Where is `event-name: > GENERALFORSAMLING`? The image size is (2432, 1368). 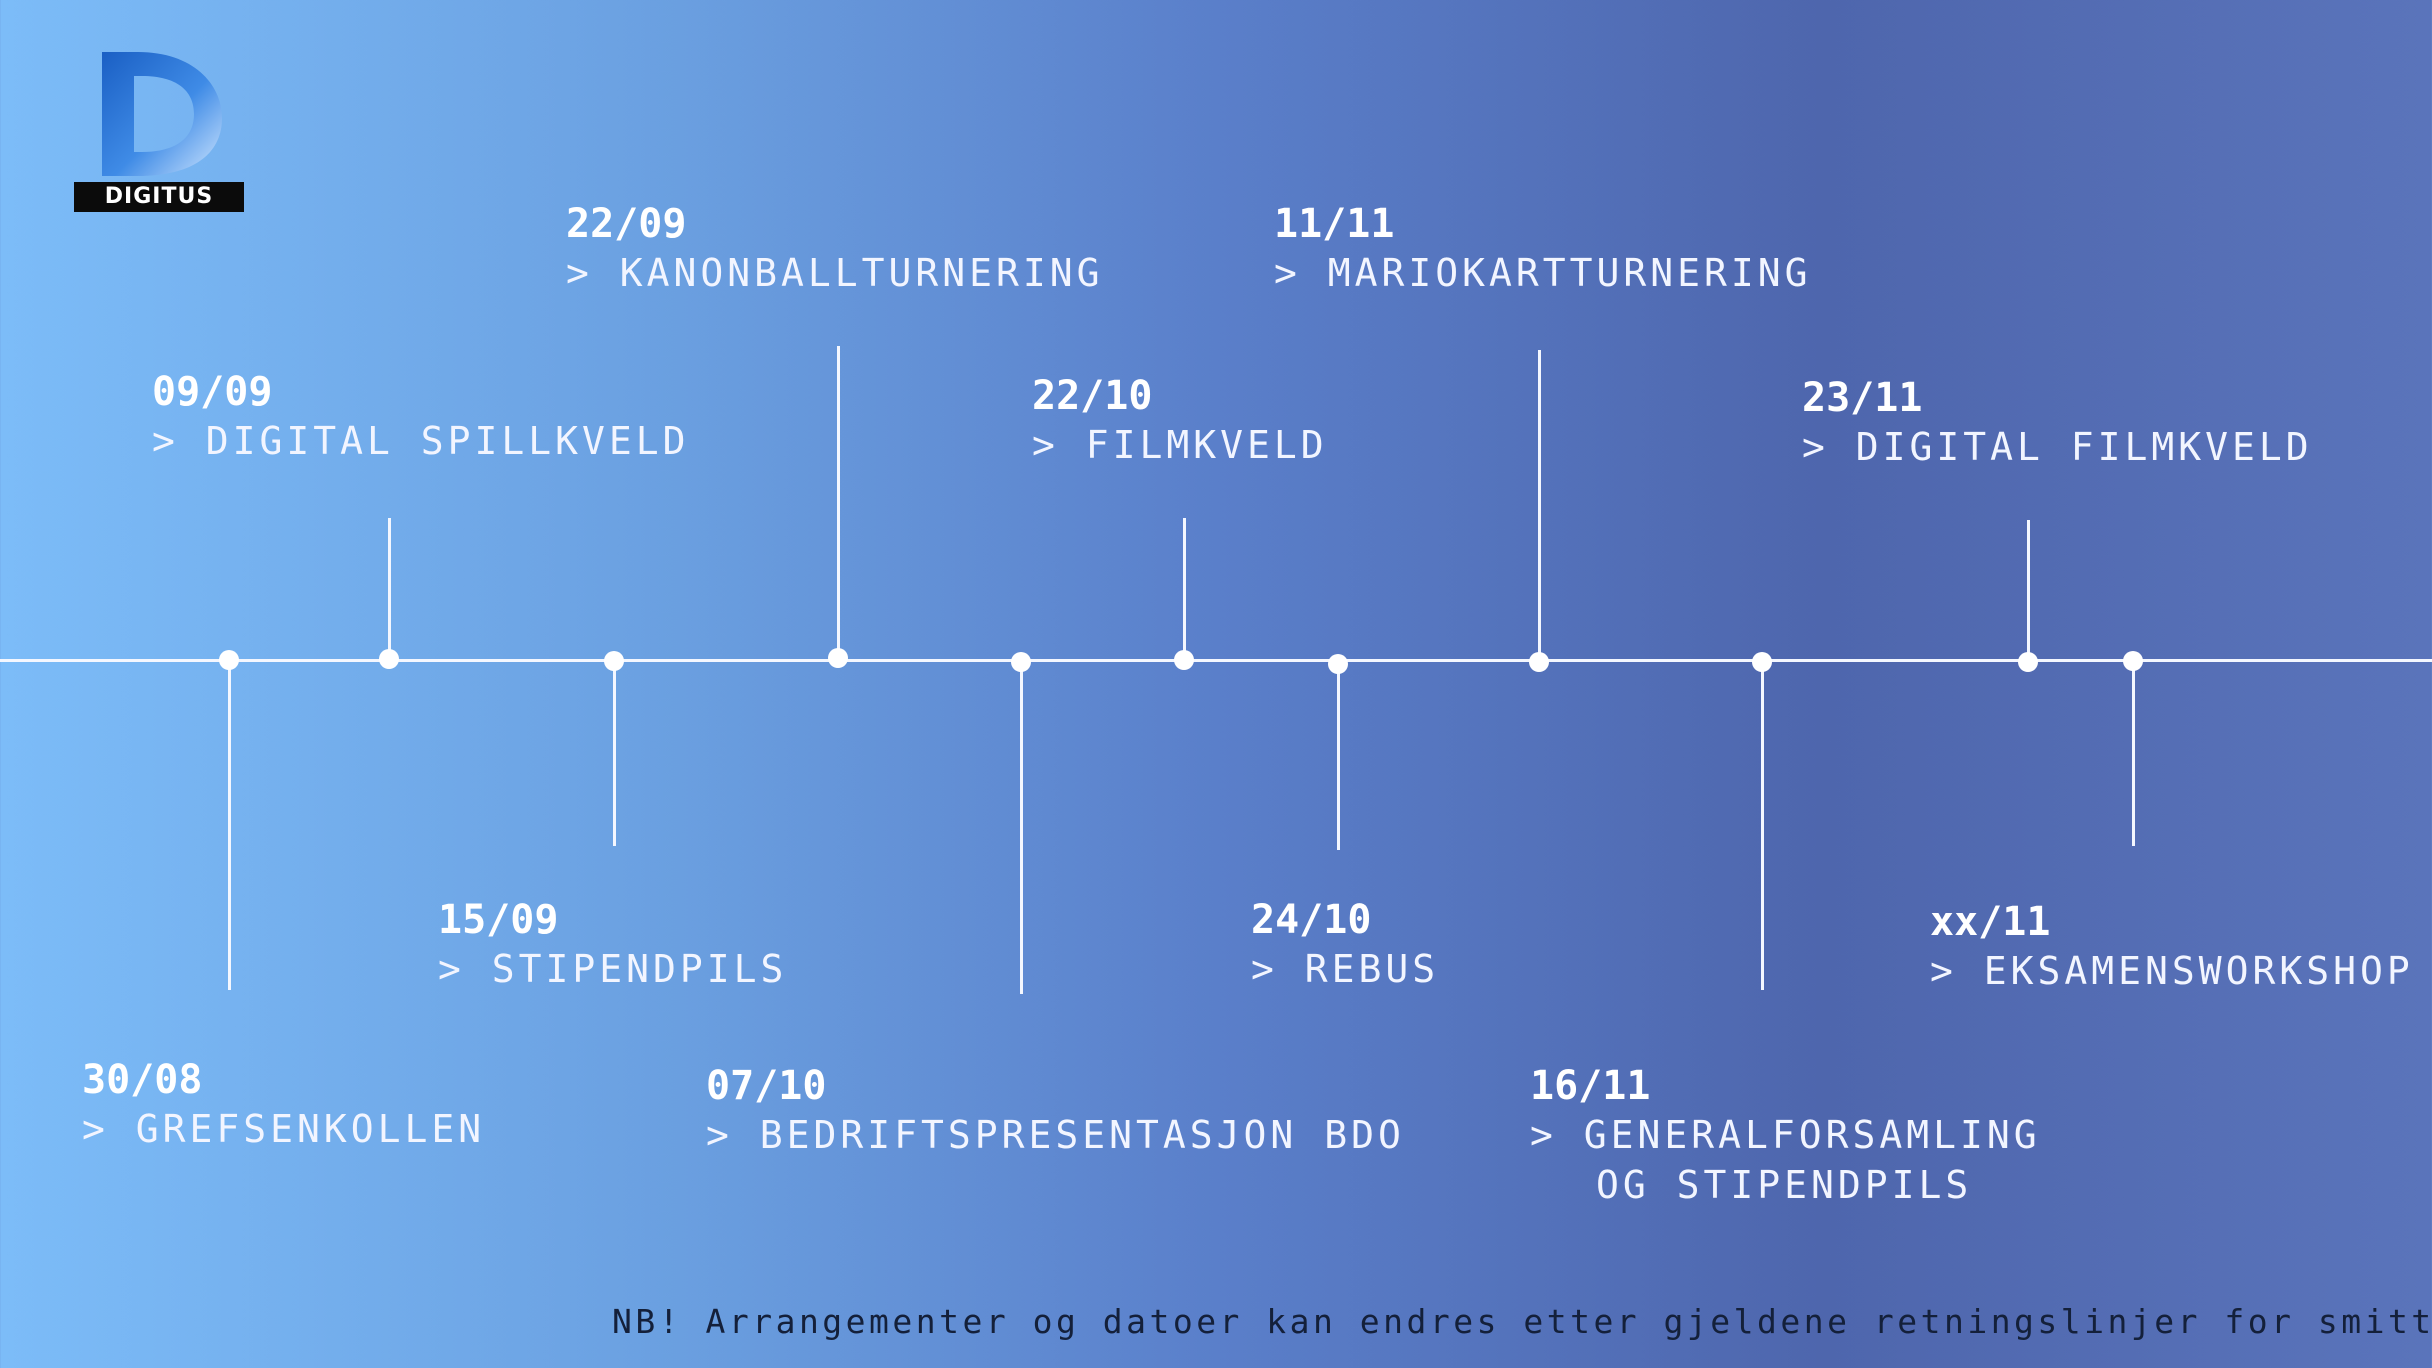 event-name: > GENERALFORSAMLING is located at coordinates (1785, 1135).